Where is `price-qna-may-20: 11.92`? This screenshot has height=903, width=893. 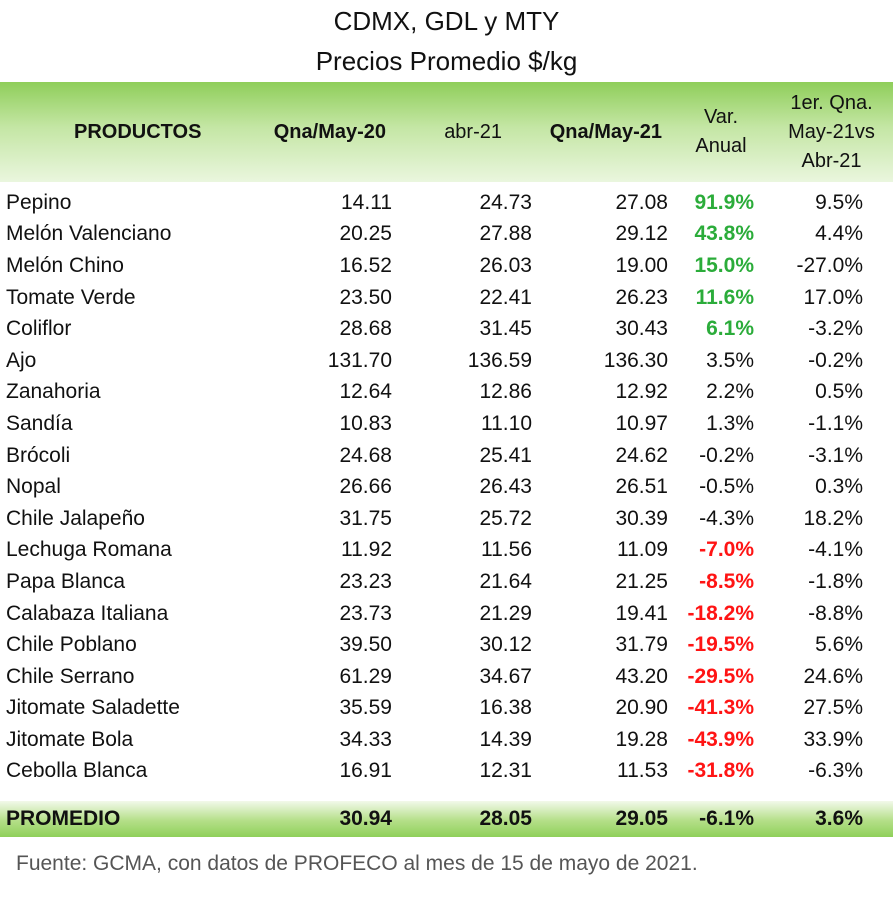
price-qna-may-20: 11.92 is located at coordinates (366, 550).